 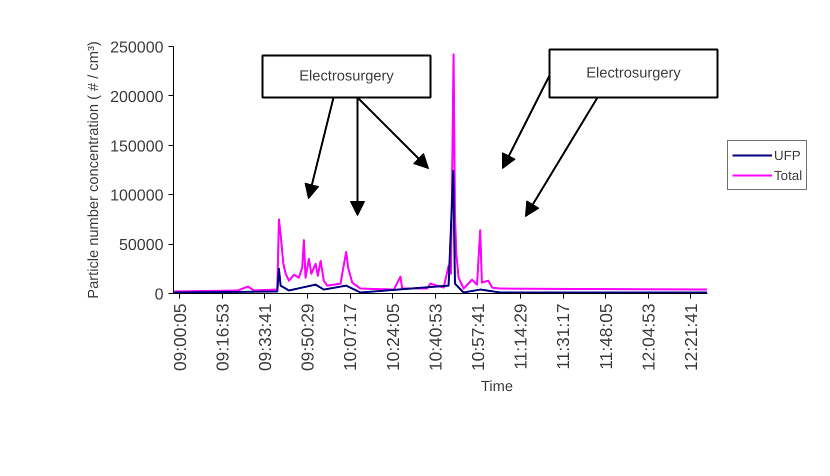 What do you see at coordinates (392, 337) in the screenshot?
I see `x-tick-label: 10:24:05` at bounding box center [392, 337].